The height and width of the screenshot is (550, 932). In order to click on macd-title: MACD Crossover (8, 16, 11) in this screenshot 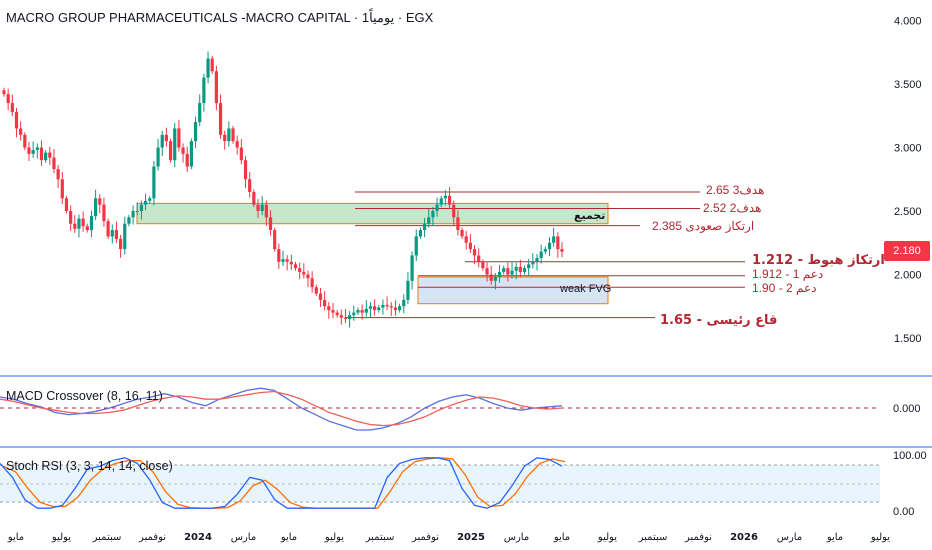, I will do `click(84, 396)`.